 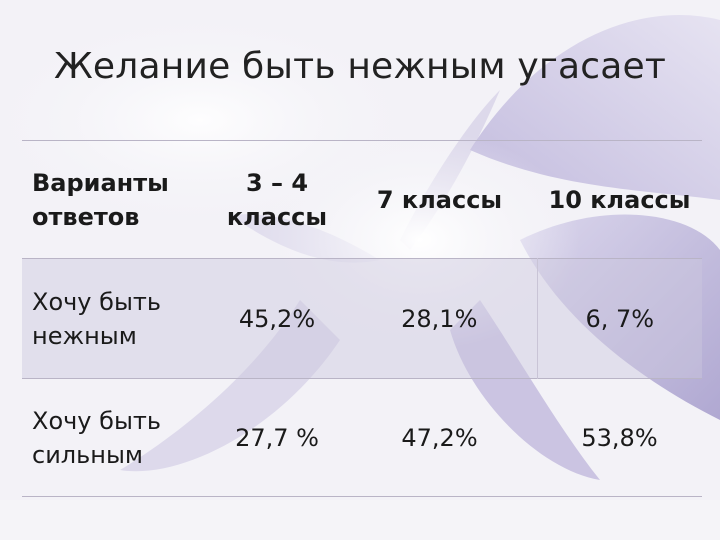 What do you see at coordinates (439, 318) in the screenshot?
I see `cell-grade-7: 28,1%` at bounding box center [439, 318].